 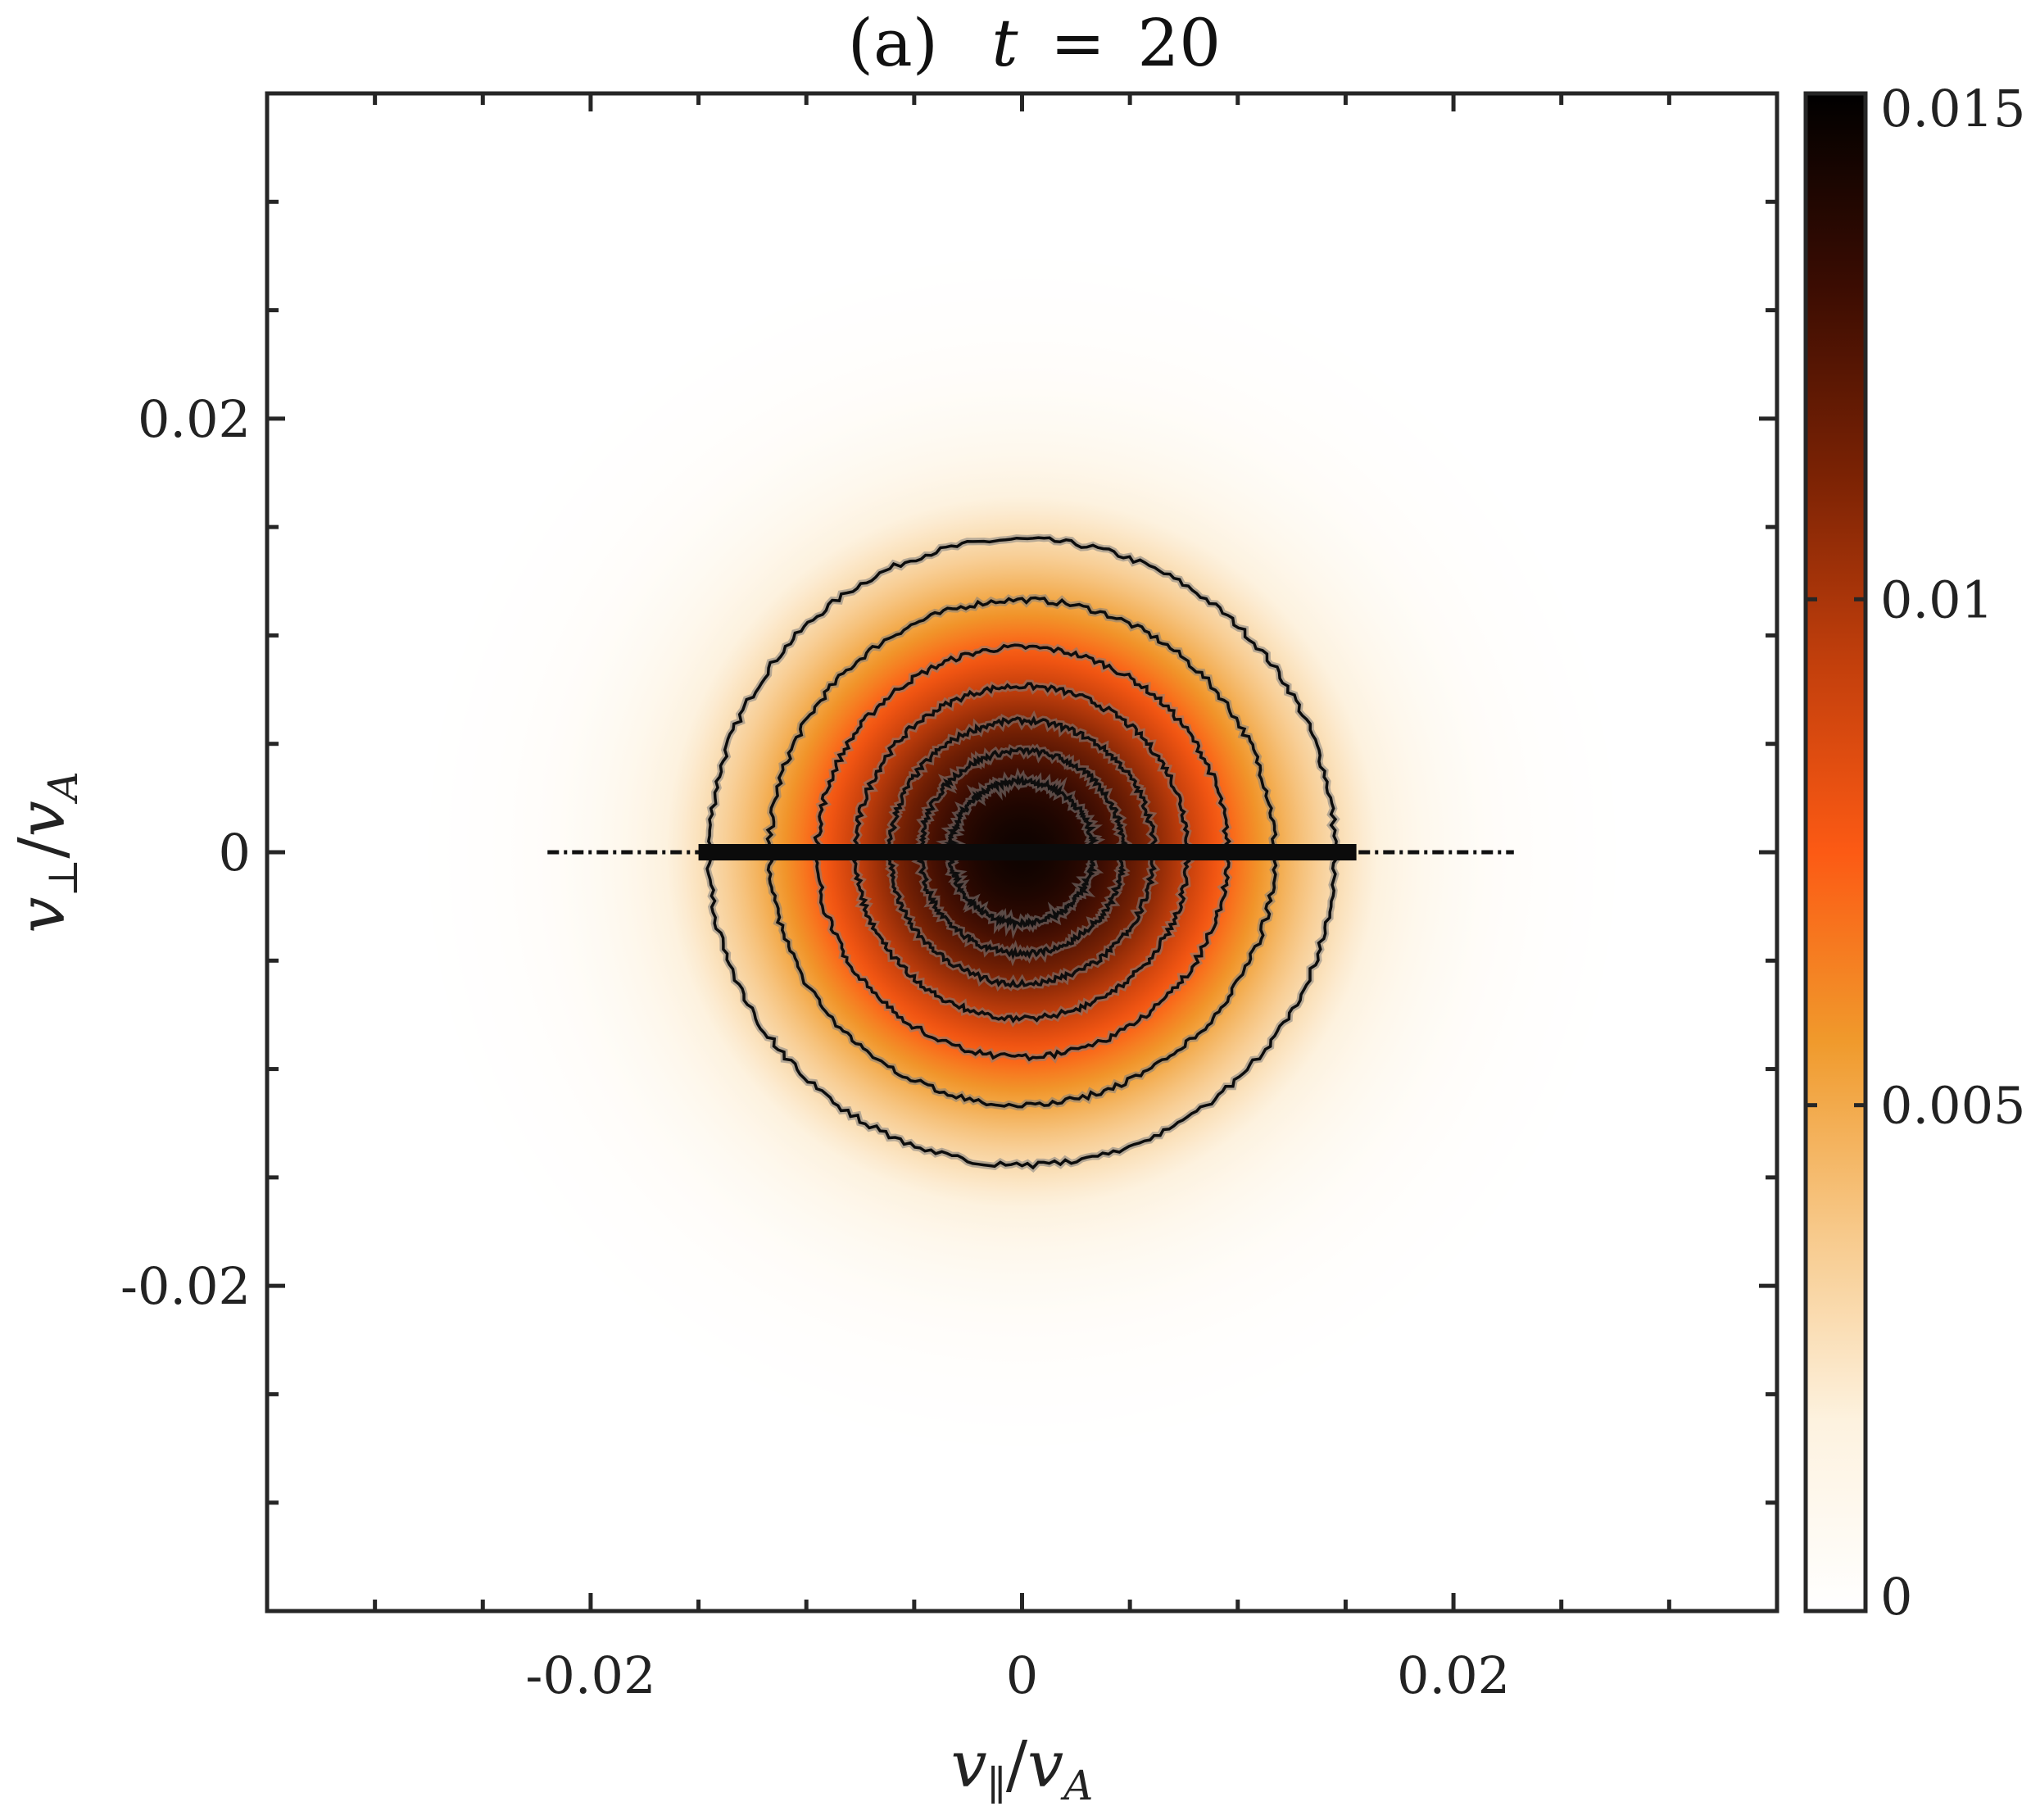 What do you see at coordinates (1017, 1765) in the screenshot?
I see `x-label-slash: /` at bounding box center [1017, 1765].